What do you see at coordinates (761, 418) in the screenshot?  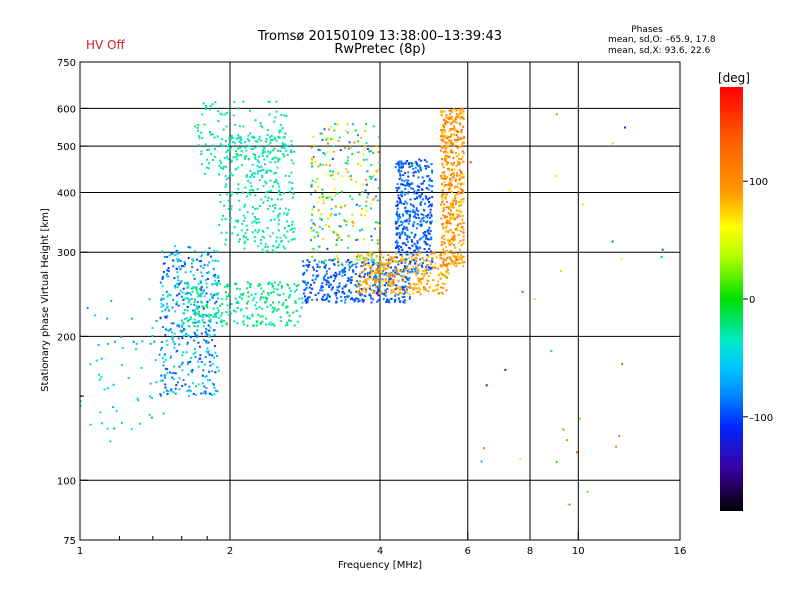 I see `colorbar-tick-label: –100` at bounding box center [761, 418].